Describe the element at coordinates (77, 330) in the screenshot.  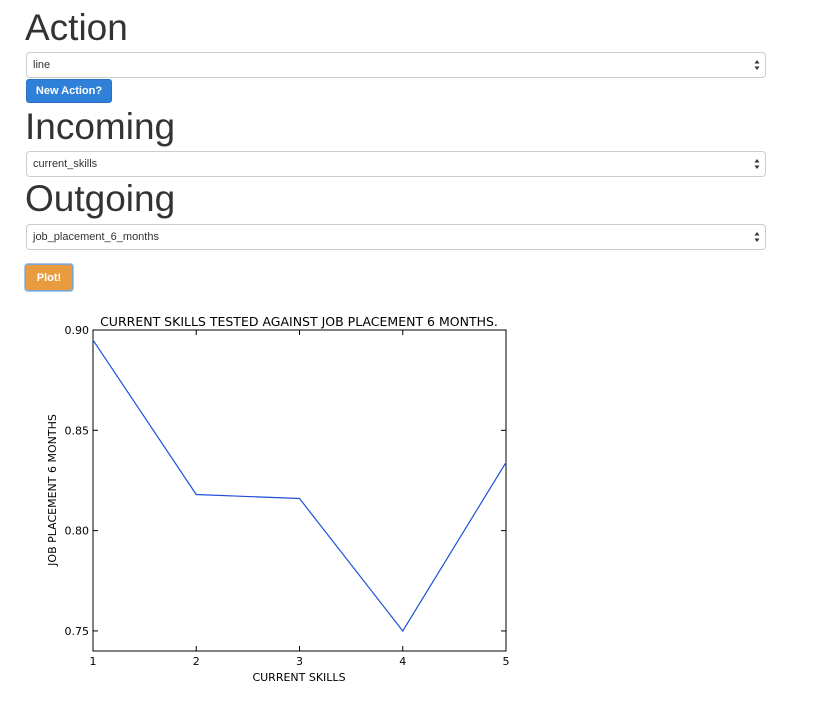
I see `y-tick-label: 0.90` at that location.